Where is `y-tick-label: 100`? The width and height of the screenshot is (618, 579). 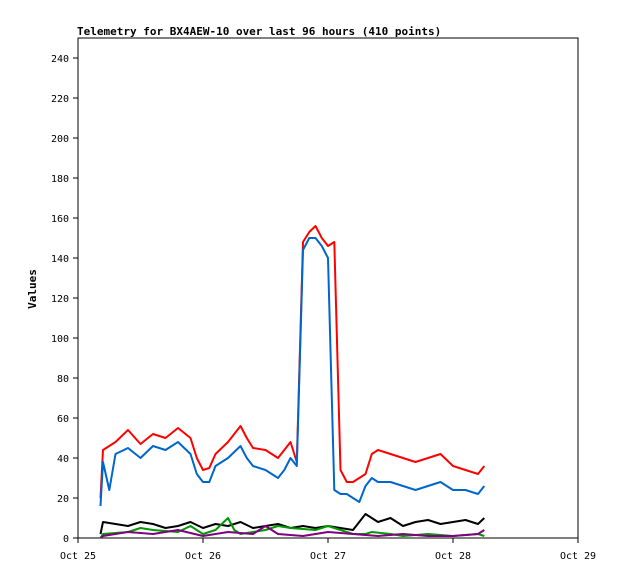 y-tick-label: 100 is located at coordinates (60, 339).